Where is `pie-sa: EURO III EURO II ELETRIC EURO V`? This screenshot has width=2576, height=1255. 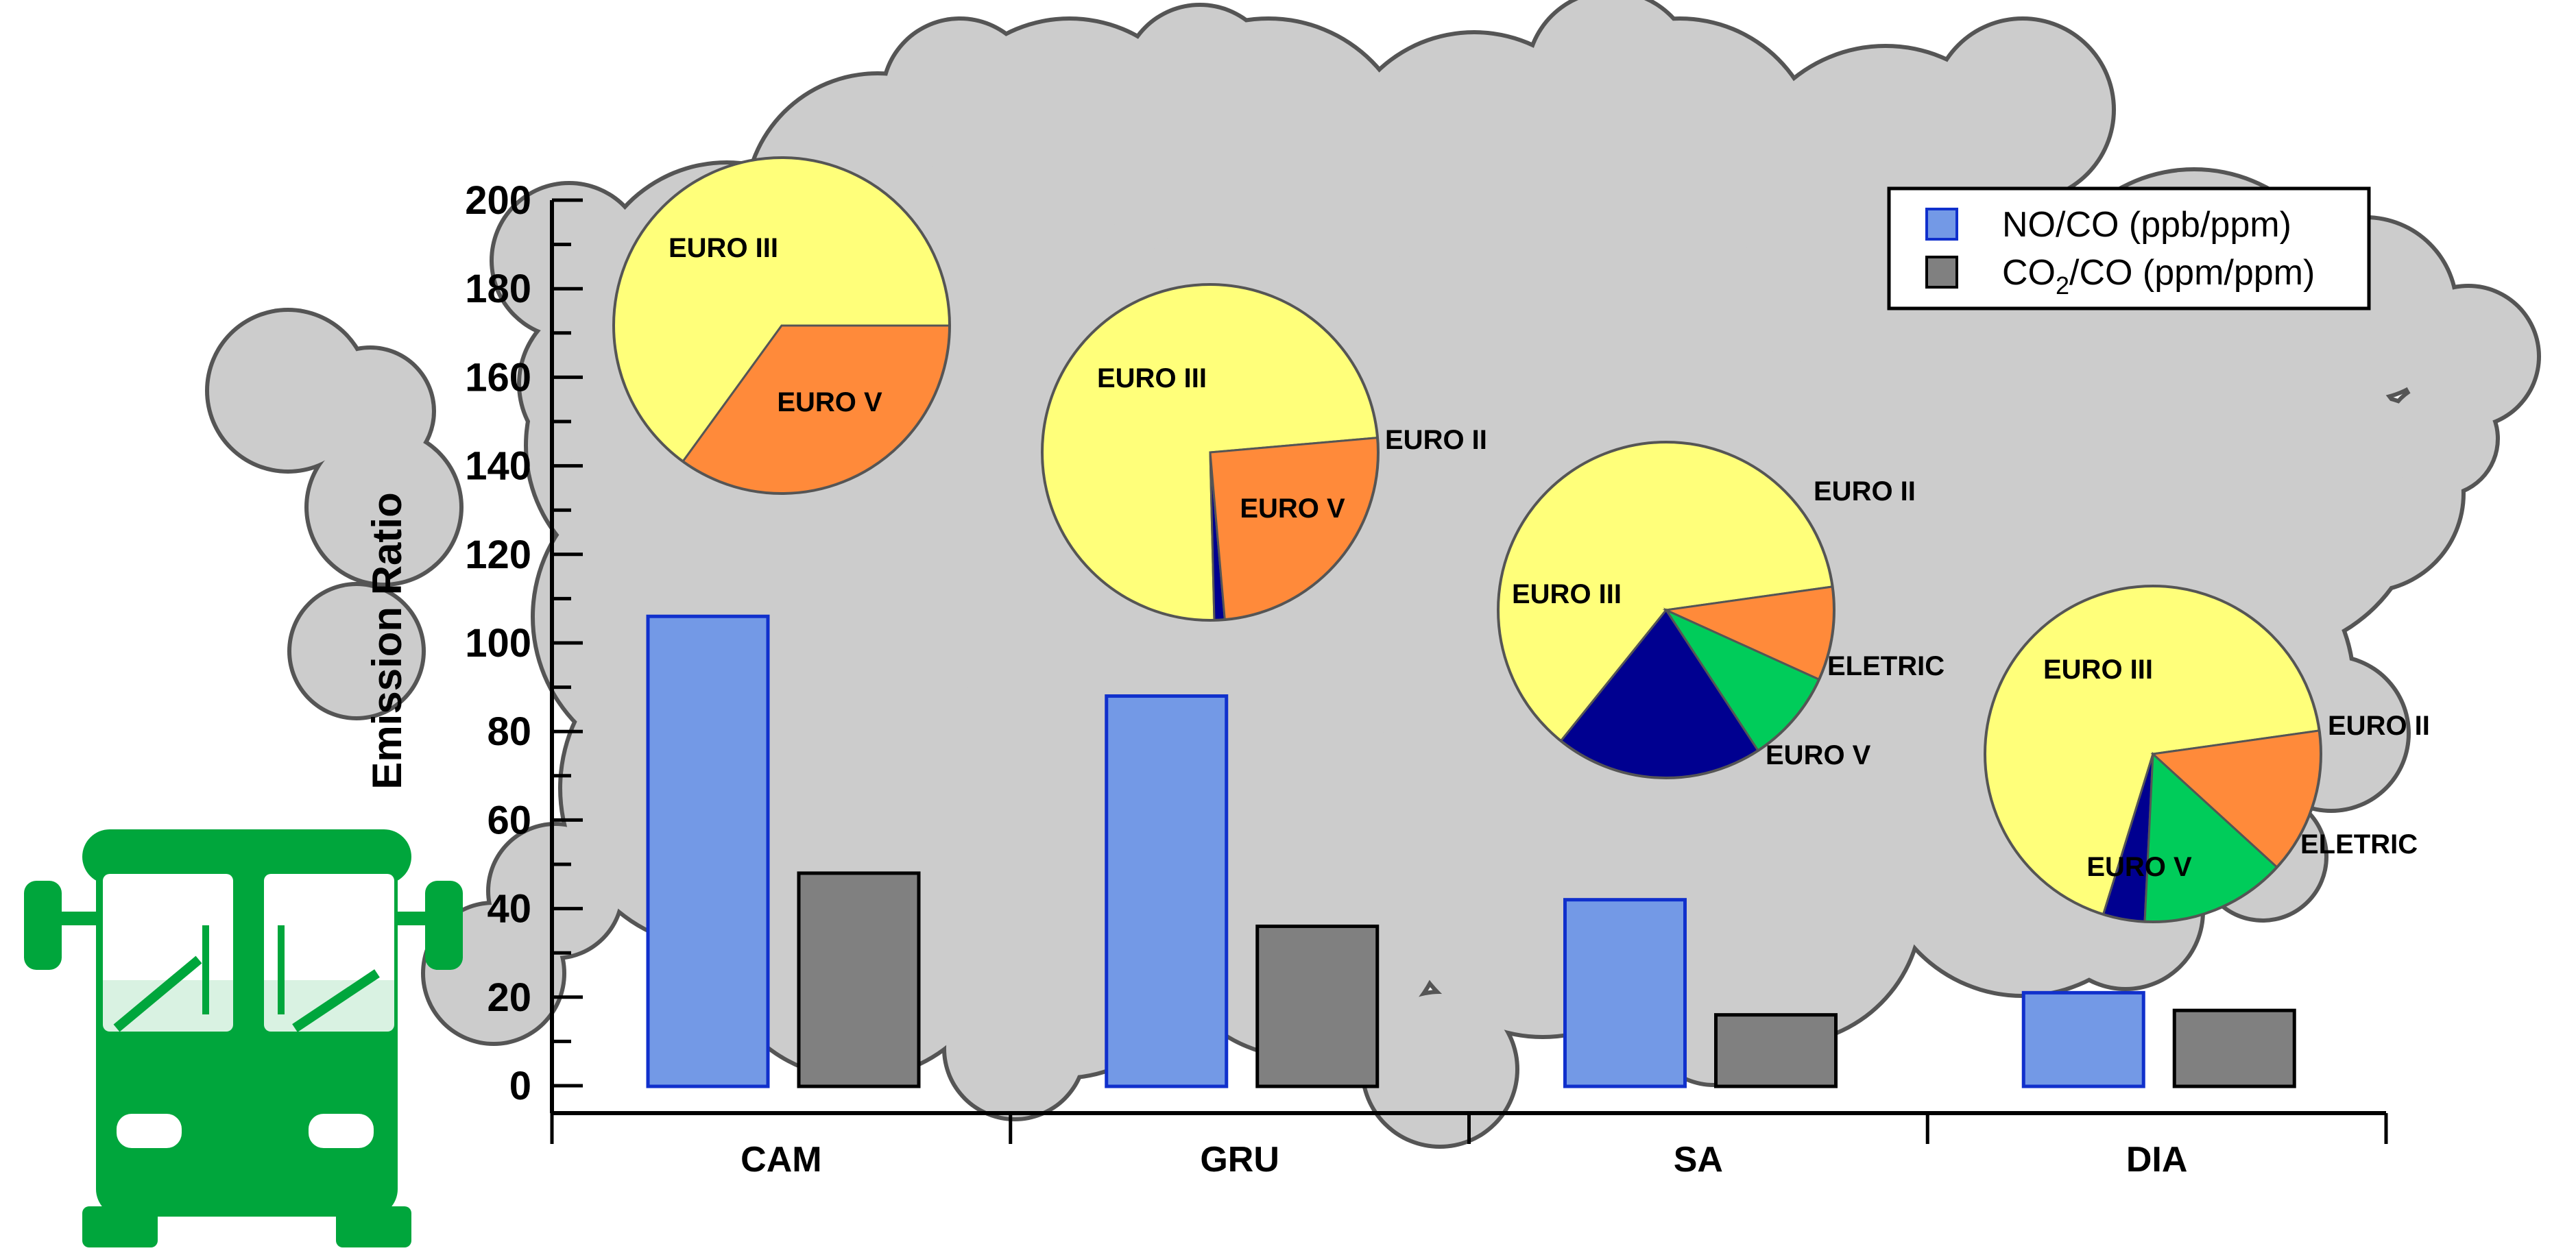
pie-sa: EURO III EURO II ELETRIC EURO V is located at coordinates (1721, 610).